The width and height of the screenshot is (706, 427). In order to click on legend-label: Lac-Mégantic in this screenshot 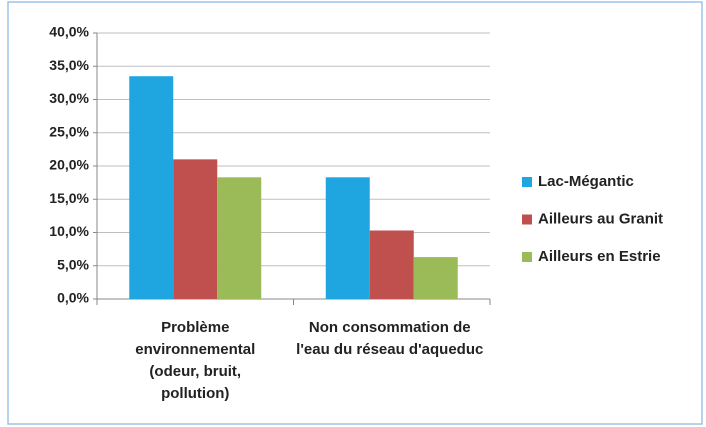, I will do `click(586, 181)`.